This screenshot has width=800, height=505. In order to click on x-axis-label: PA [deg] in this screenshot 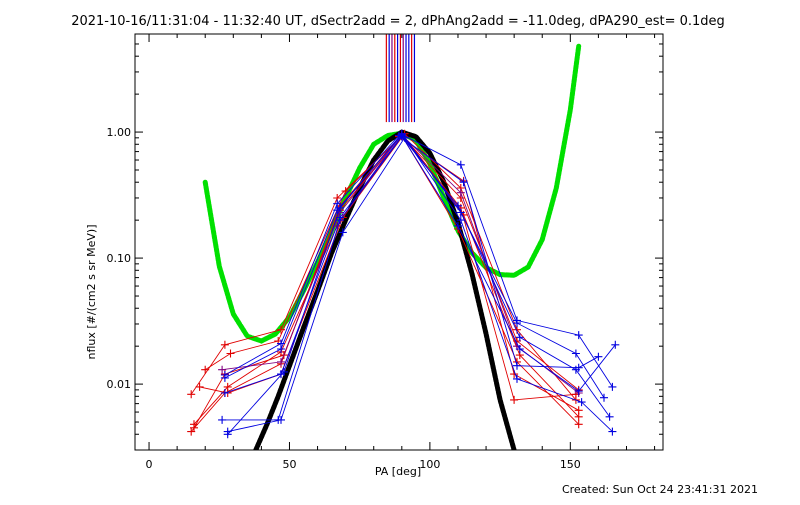, I will do `click(398, 471)`.